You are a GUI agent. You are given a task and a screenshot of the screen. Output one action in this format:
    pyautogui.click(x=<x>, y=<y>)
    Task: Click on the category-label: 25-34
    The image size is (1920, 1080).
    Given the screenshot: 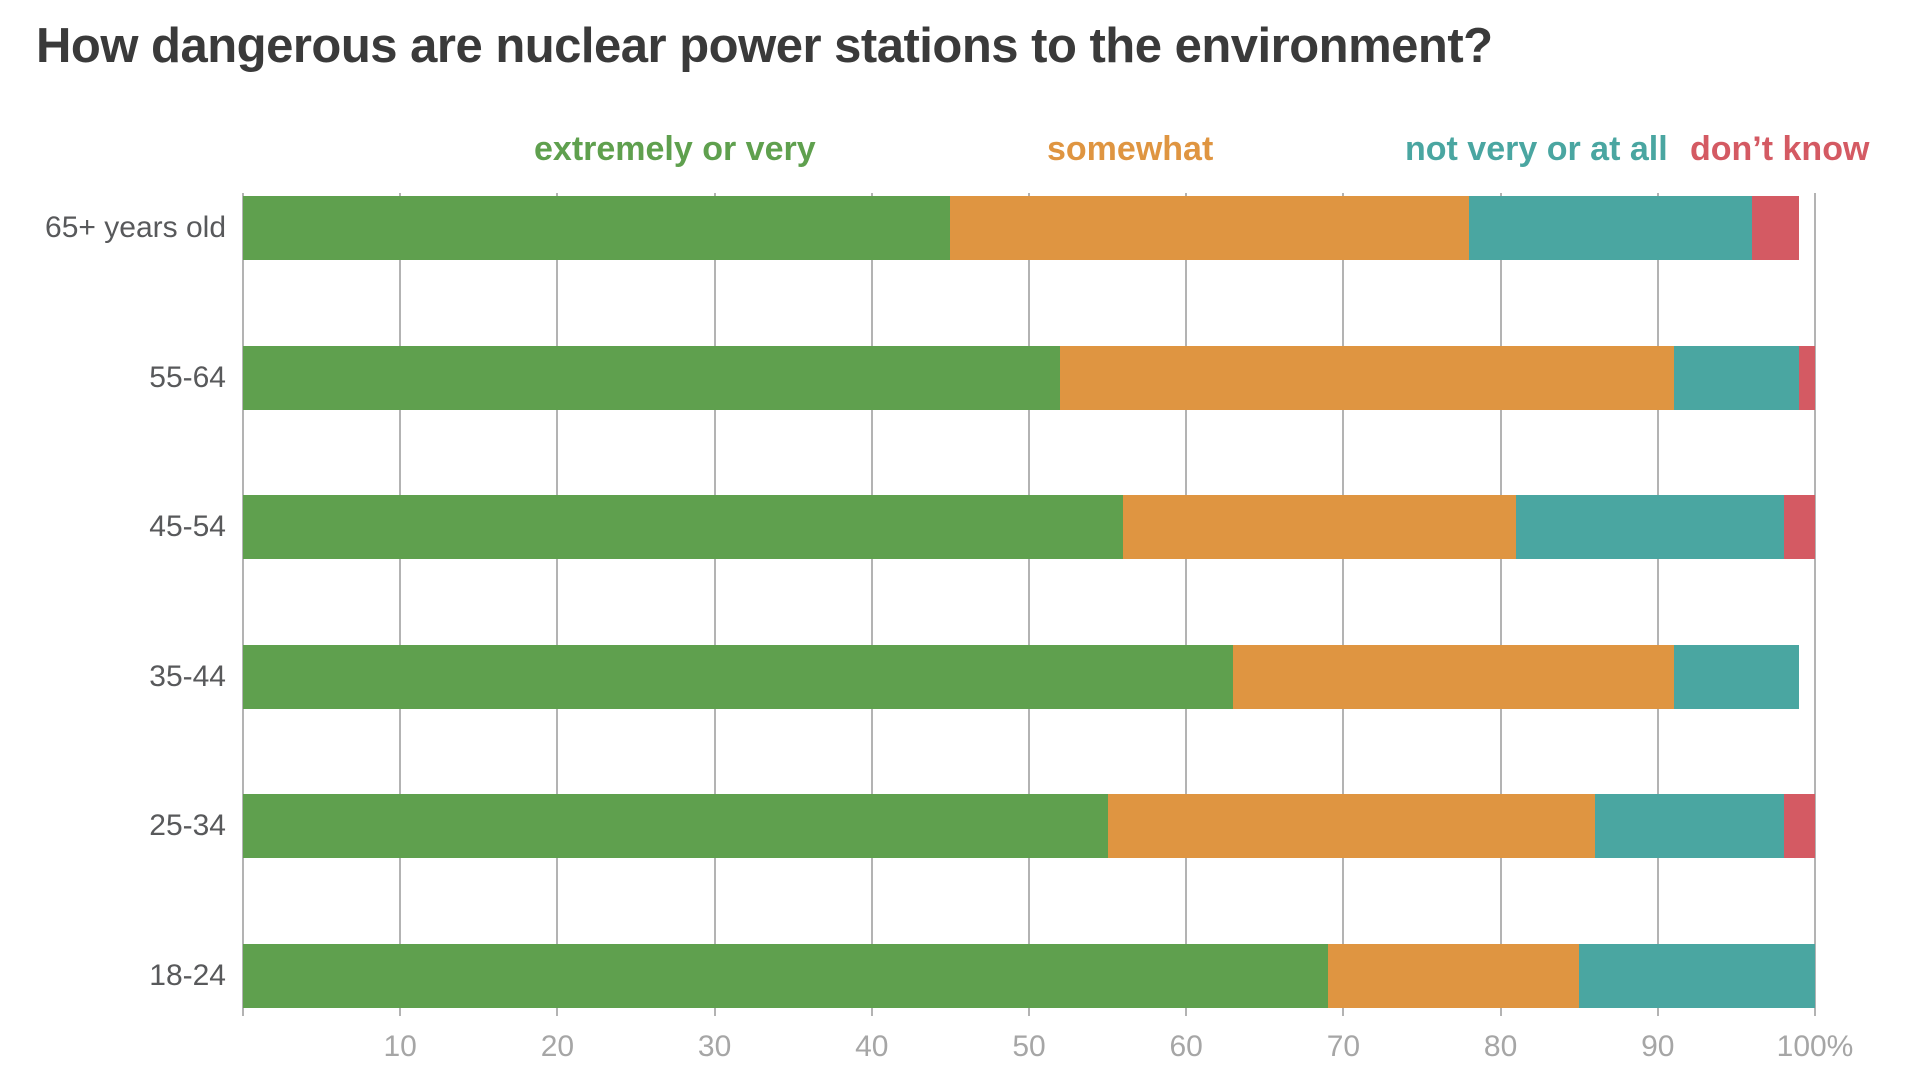 What is the action you would take?
    pyautogui.click(x=187, y=825)
    